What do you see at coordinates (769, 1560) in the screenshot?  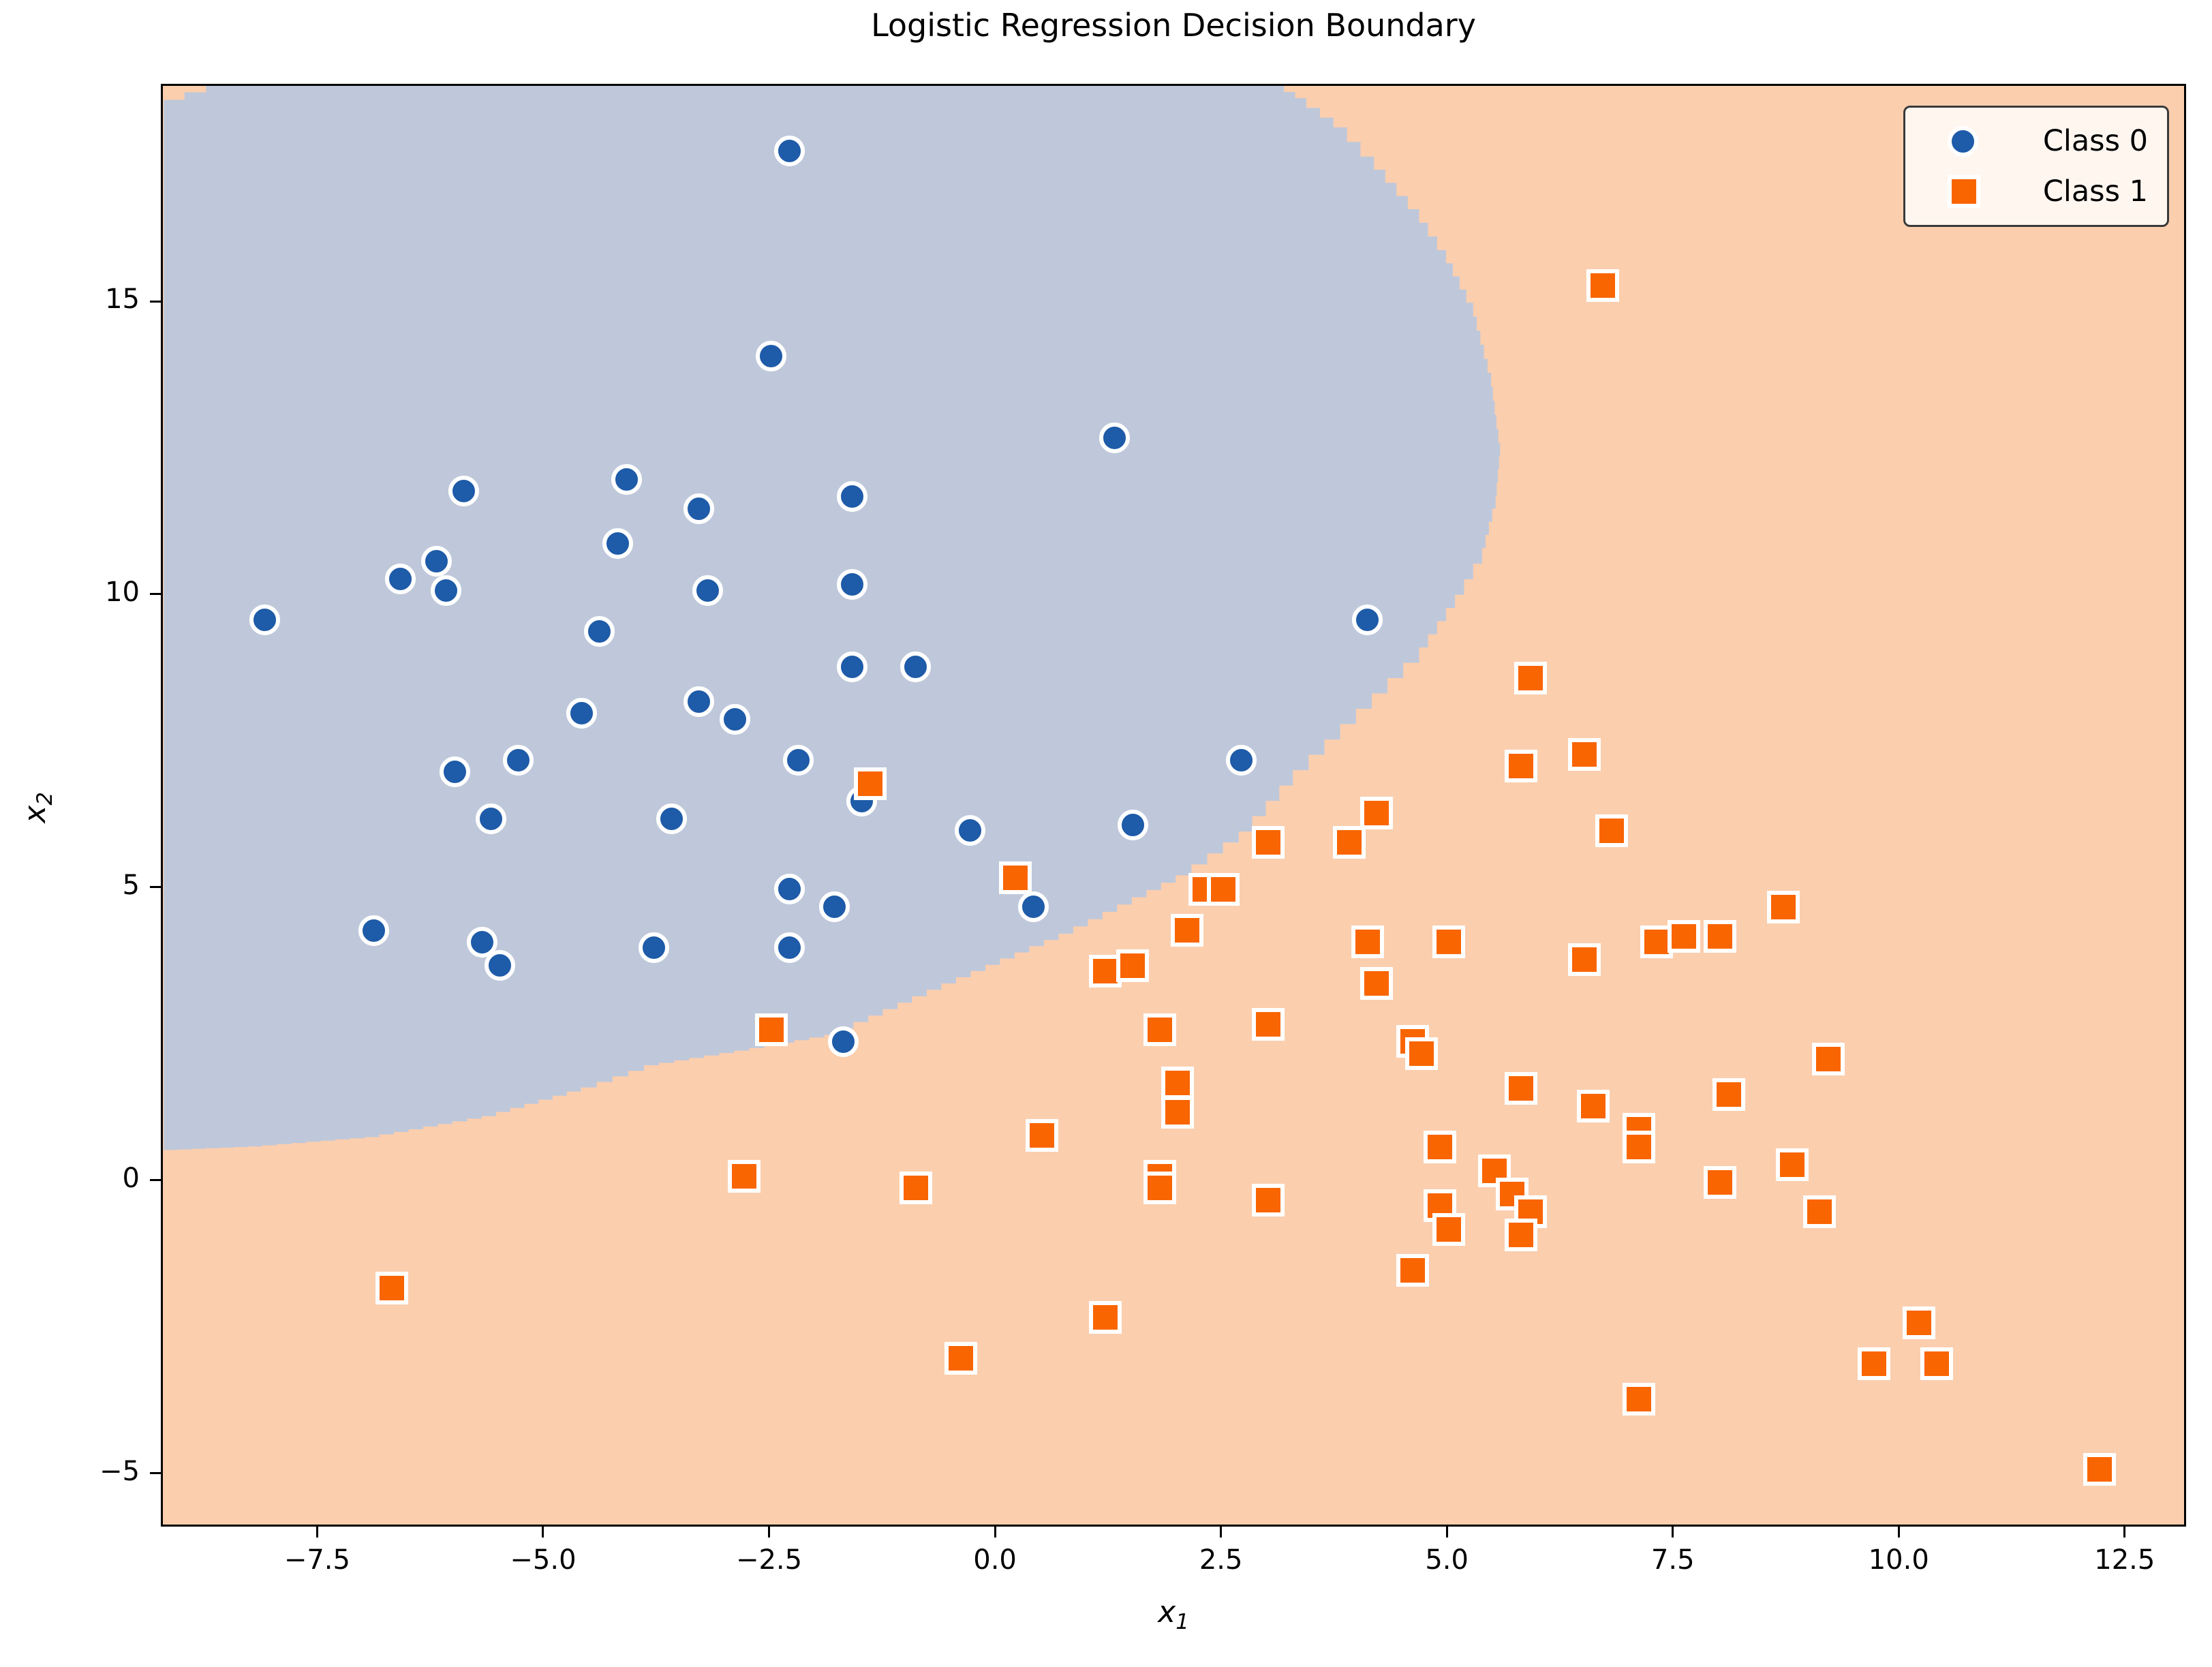 I see `x-tick-label: −2.5` at bounding box center [769, 1560].